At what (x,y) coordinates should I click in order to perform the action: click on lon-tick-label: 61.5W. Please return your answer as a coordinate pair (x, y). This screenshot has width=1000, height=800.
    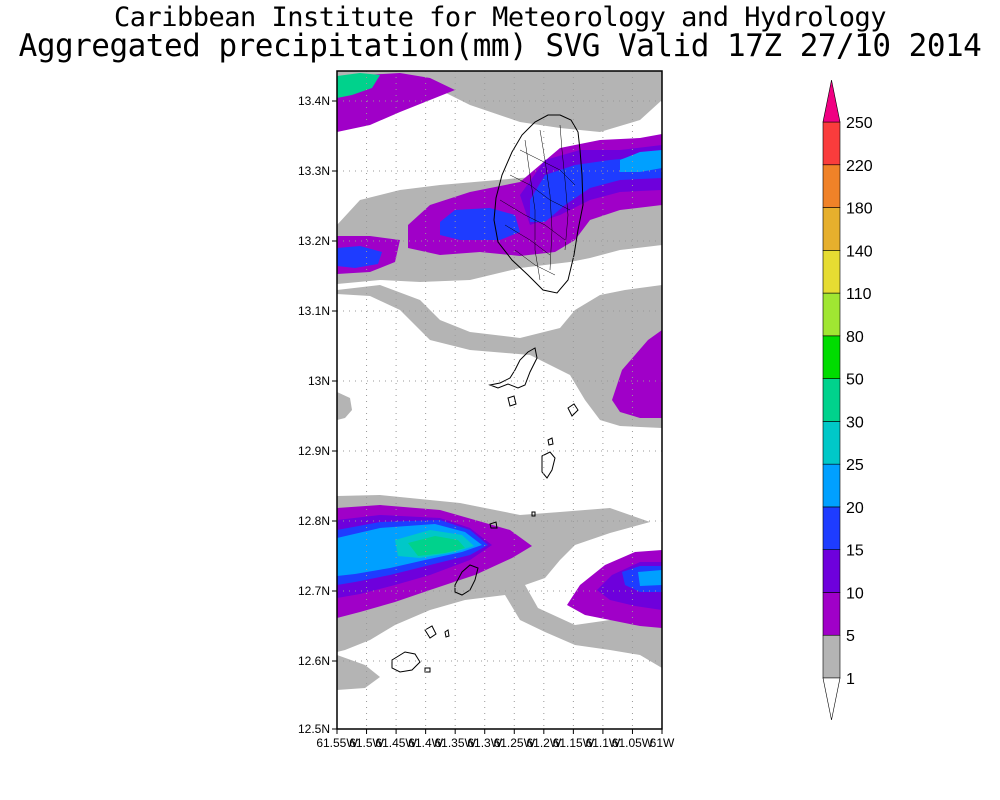
    Looking at the image, I should click on (366, 743).